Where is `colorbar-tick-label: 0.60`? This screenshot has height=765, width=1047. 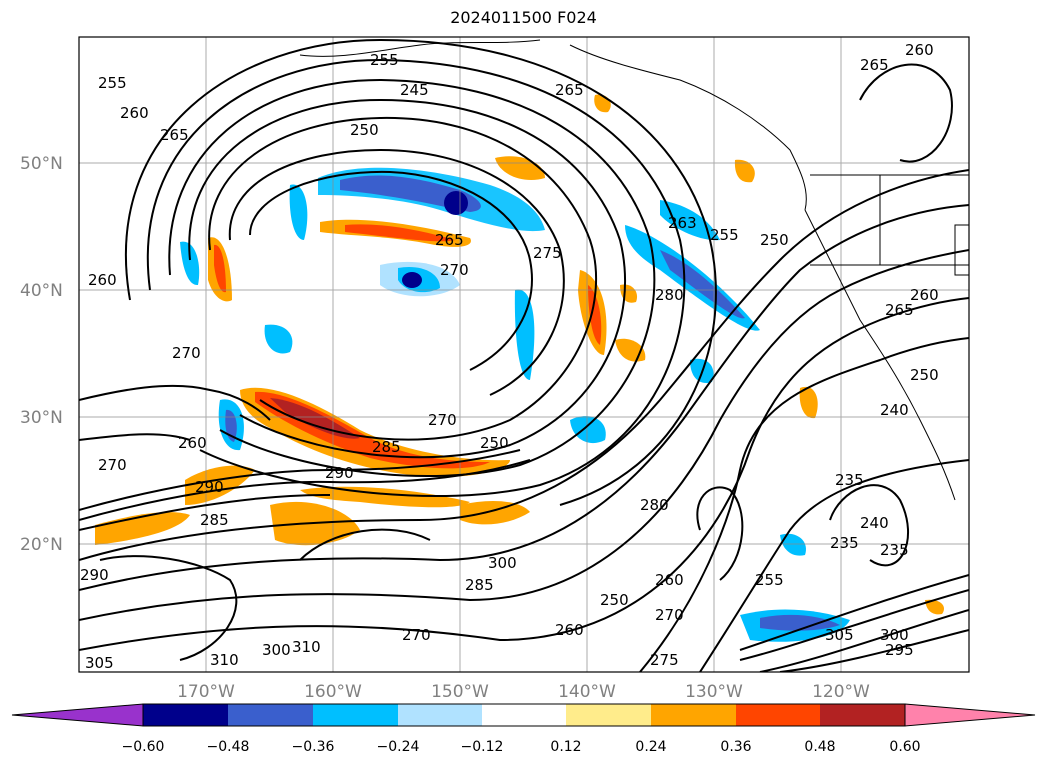
colorbar-tick-label: 0.60 is located at coordinates (904, 747).